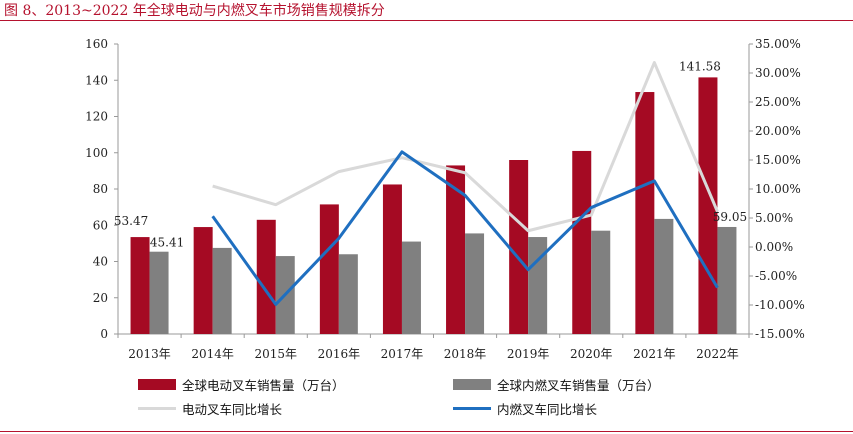 The image size is (853, 434). I want to click on legend-electric-sales: 全球电动叉车销售量（万台）, so click(241, 384).